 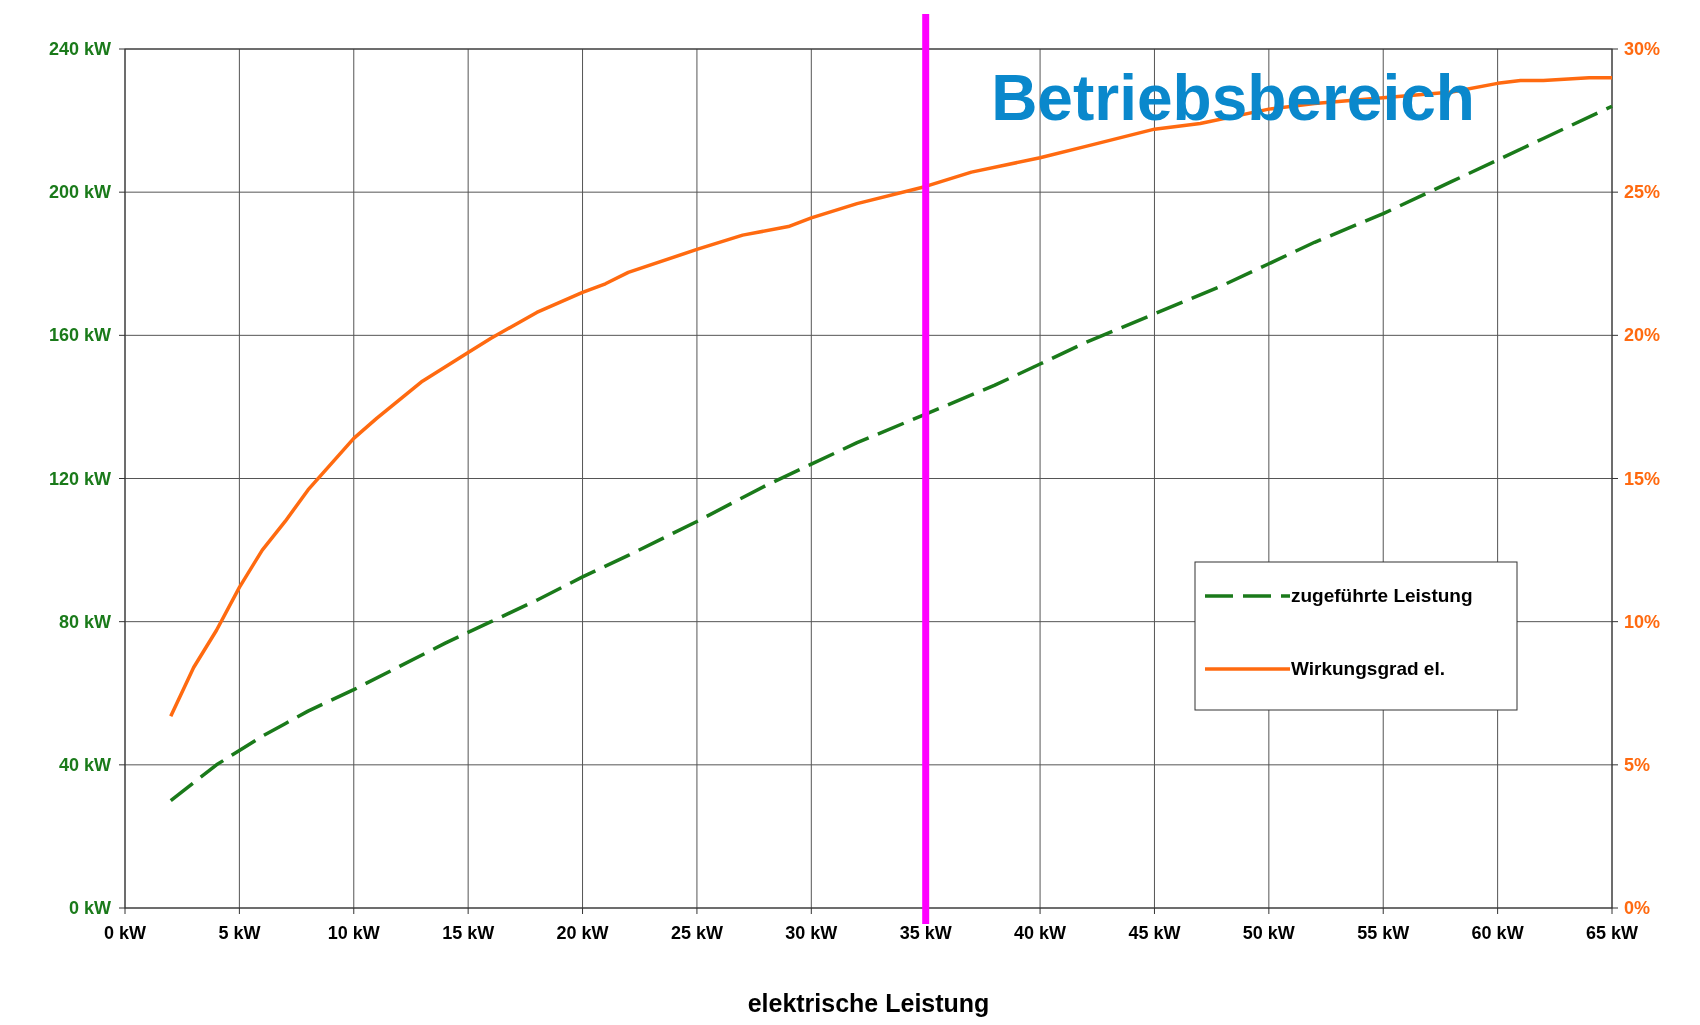 What do you see at coordinates (1642, 621) in the screenshot?
I see `y2-tick-label: 10%` at bounding box center [1642, 621].